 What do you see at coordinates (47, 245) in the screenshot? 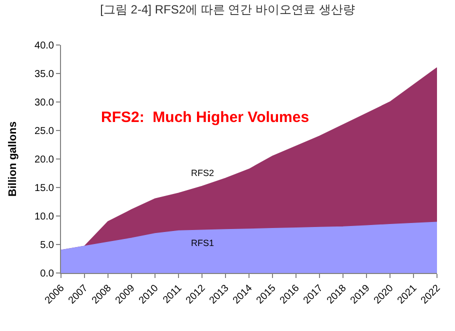
I see `y-tick-label: 5.0` at bounding box center [47, 245].